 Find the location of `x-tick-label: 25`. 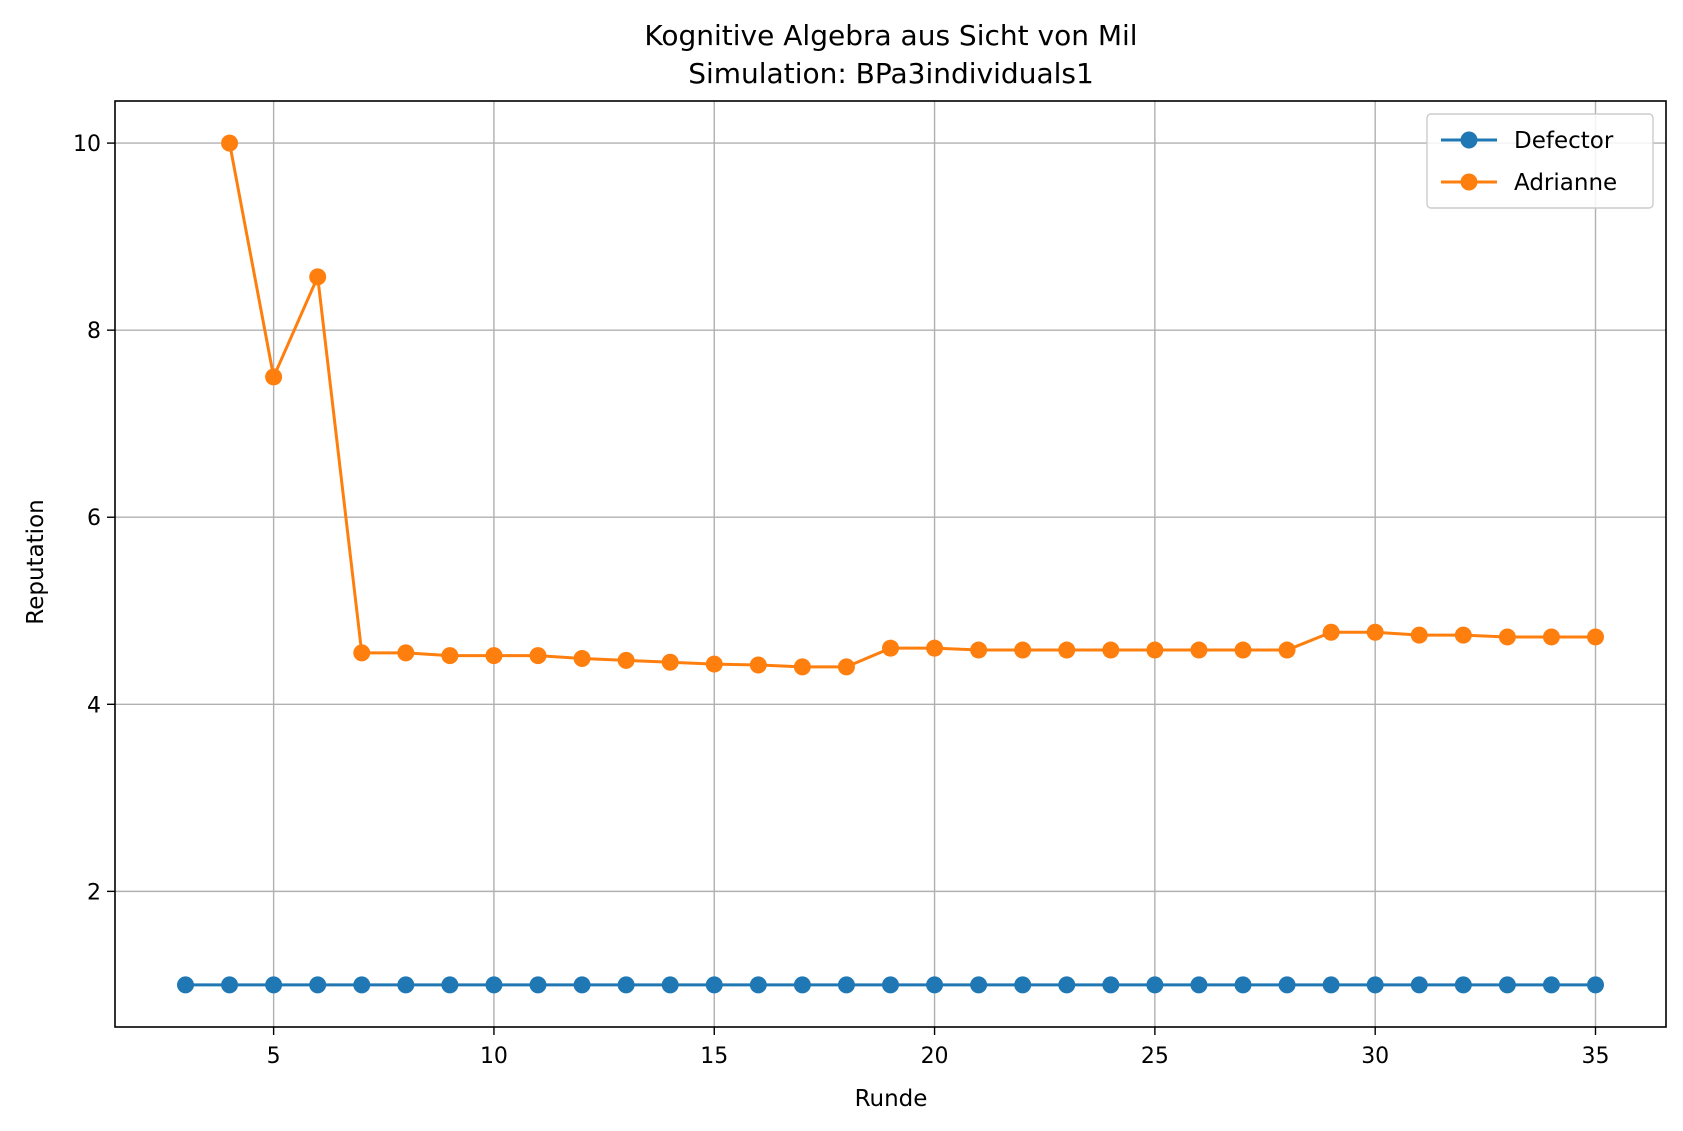

x-tick-label: 25 is located at coordinates (1155, 1056).